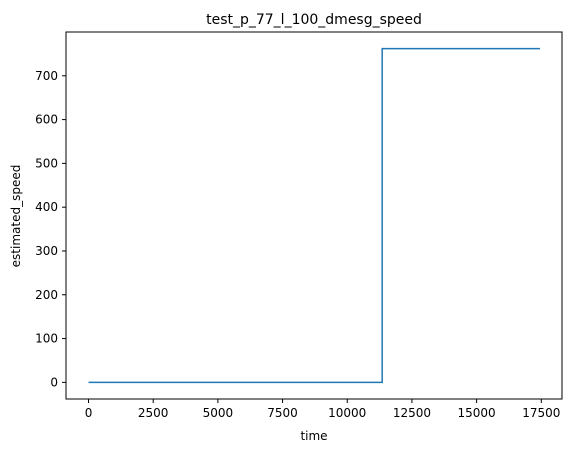 Image resolution: width=573 pixels, height=453 pixels. I want to click on x-axis-label: time, so click(313, 436).